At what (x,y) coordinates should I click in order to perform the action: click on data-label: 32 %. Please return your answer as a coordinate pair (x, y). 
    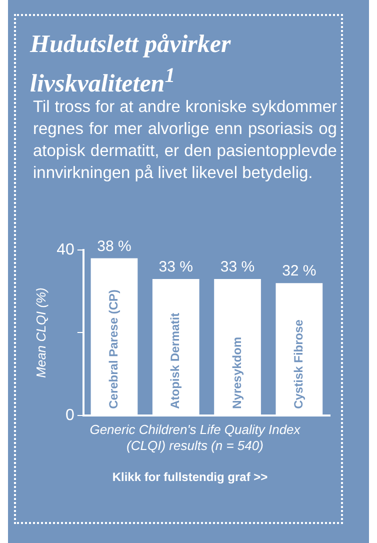
    Looking at the image, I should click on (299, 271).